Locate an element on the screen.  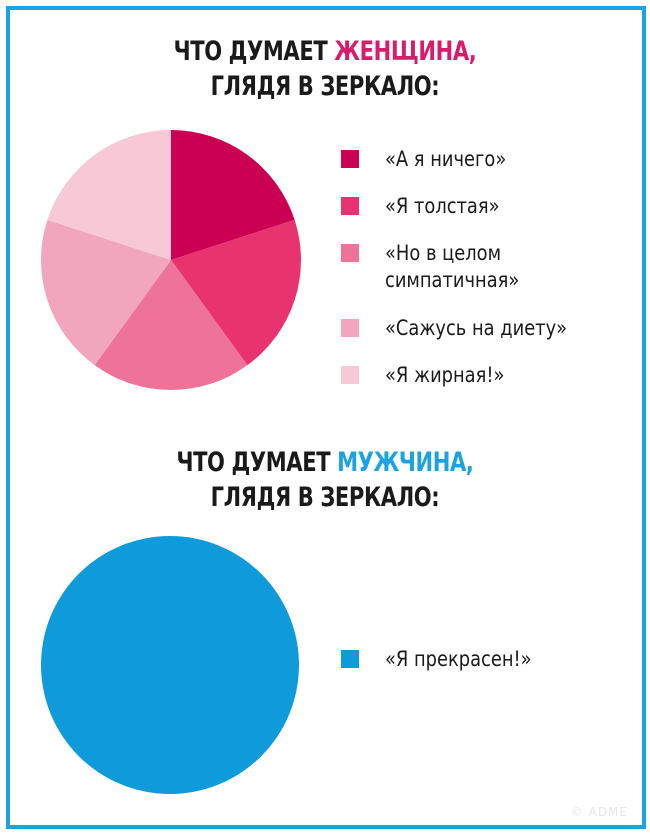
woman-title-prefix: ЧТО ДУМАЕТ is located at coordinates (254, 51).